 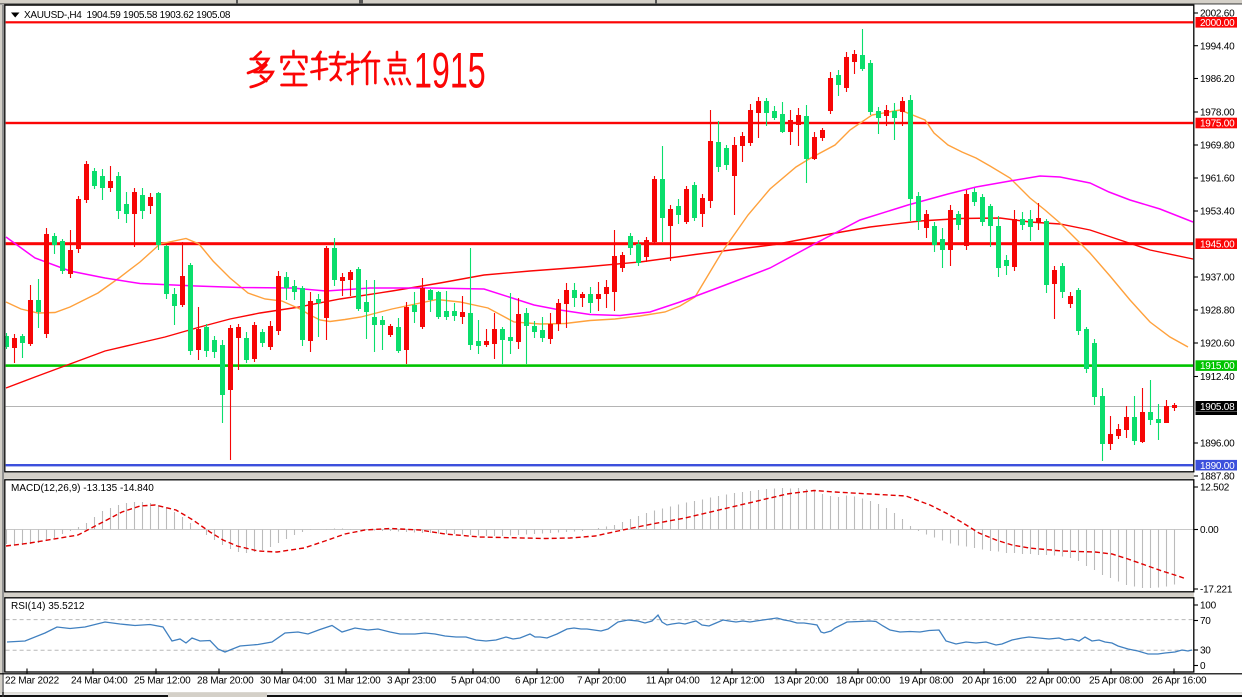 I want to click on svg-text: 20 Apr 16:00, so click(x=989, y=681).